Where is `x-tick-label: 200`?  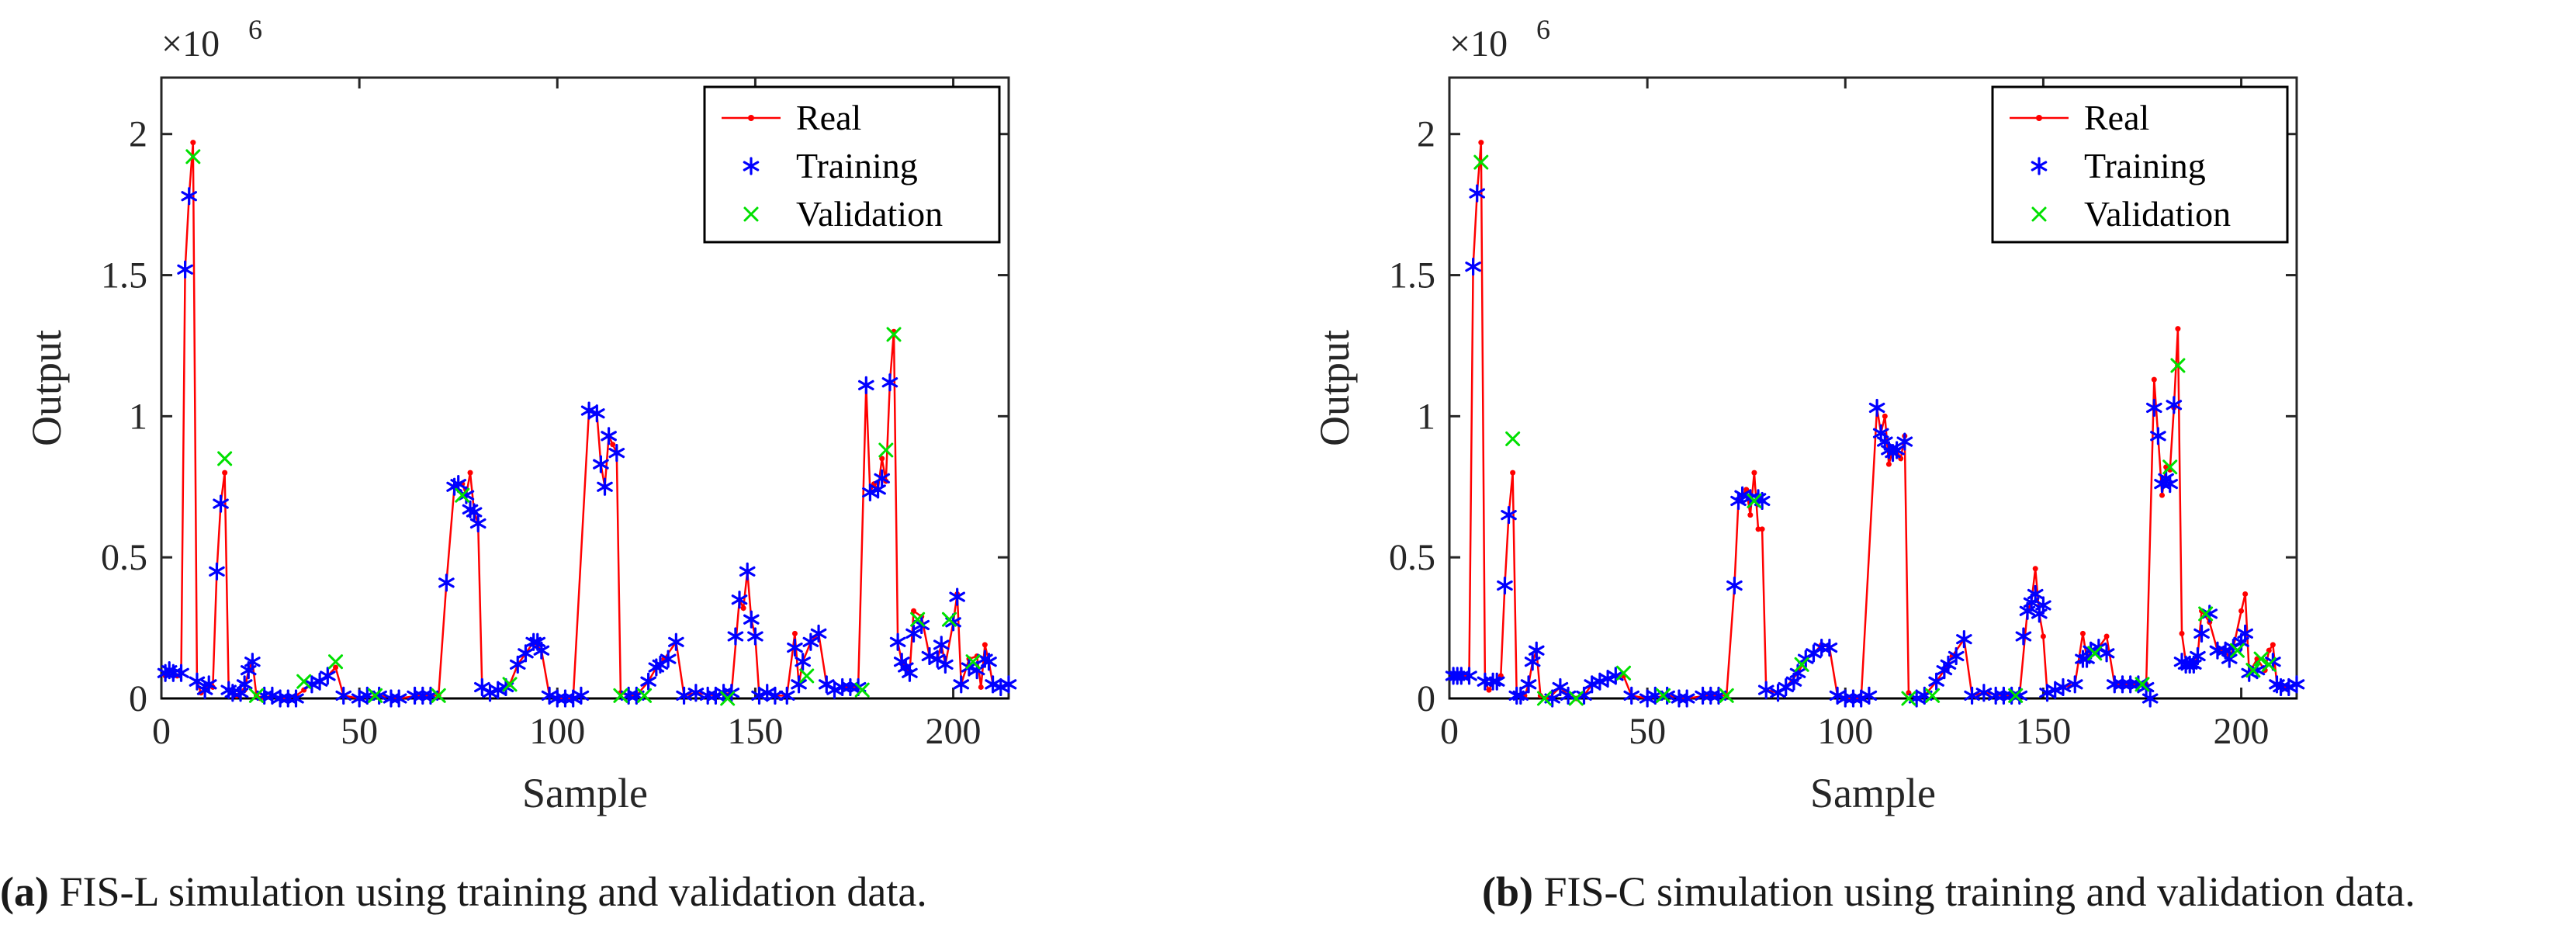
x-tick-label: 200 is located at coordinates (954, 731).